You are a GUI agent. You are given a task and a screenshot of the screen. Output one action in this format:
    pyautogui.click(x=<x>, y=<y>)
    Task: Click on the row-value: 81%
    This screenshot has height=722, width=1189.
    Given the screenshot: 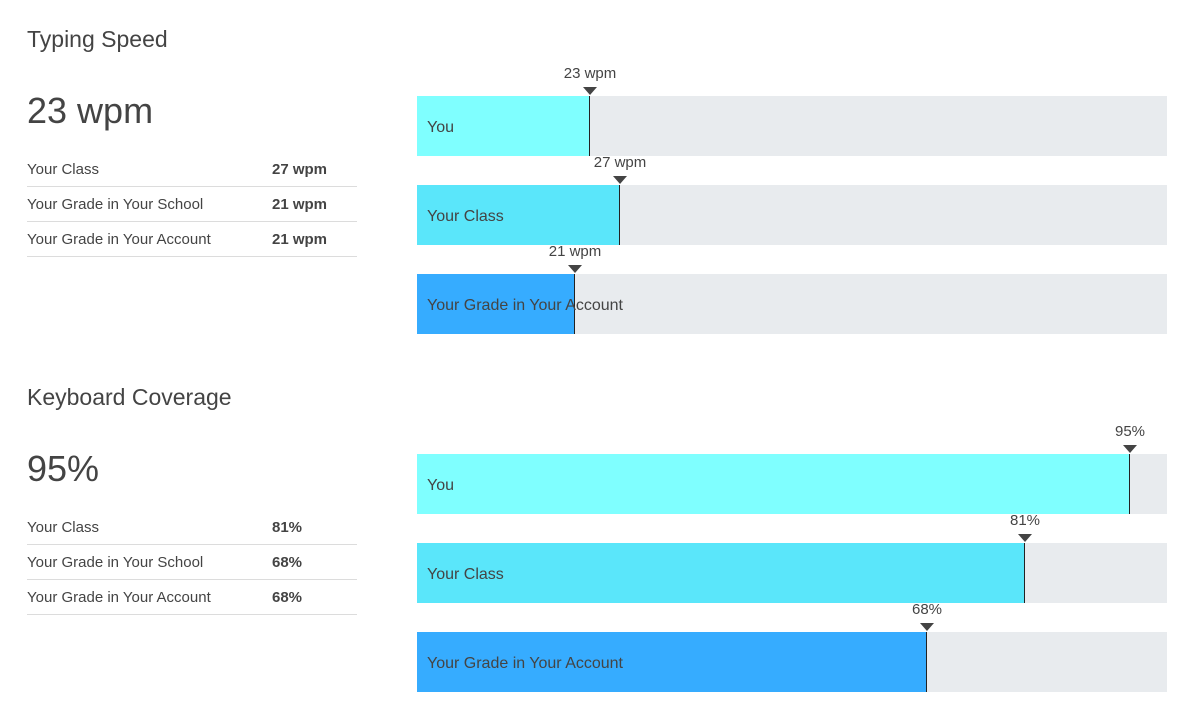 What is the action you would take?
    pyautogui.click(x=287, y=527)
    